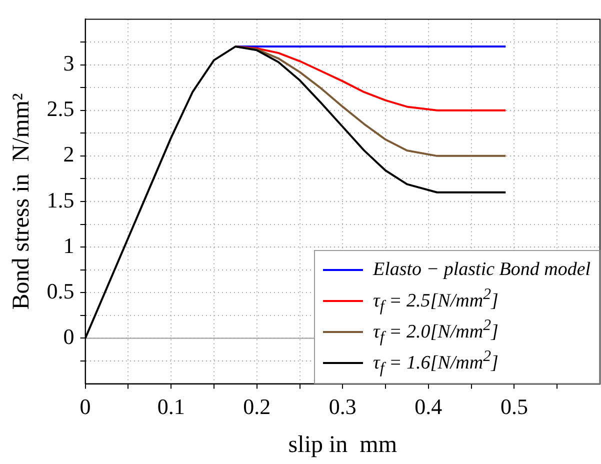 The width and height of the screenshot is (601, 464). What do you see at coordinates (482, 270) in the screenshot?
I see `legend-label: Elasto − plastic Bond model` at bounding box center [482, 270].